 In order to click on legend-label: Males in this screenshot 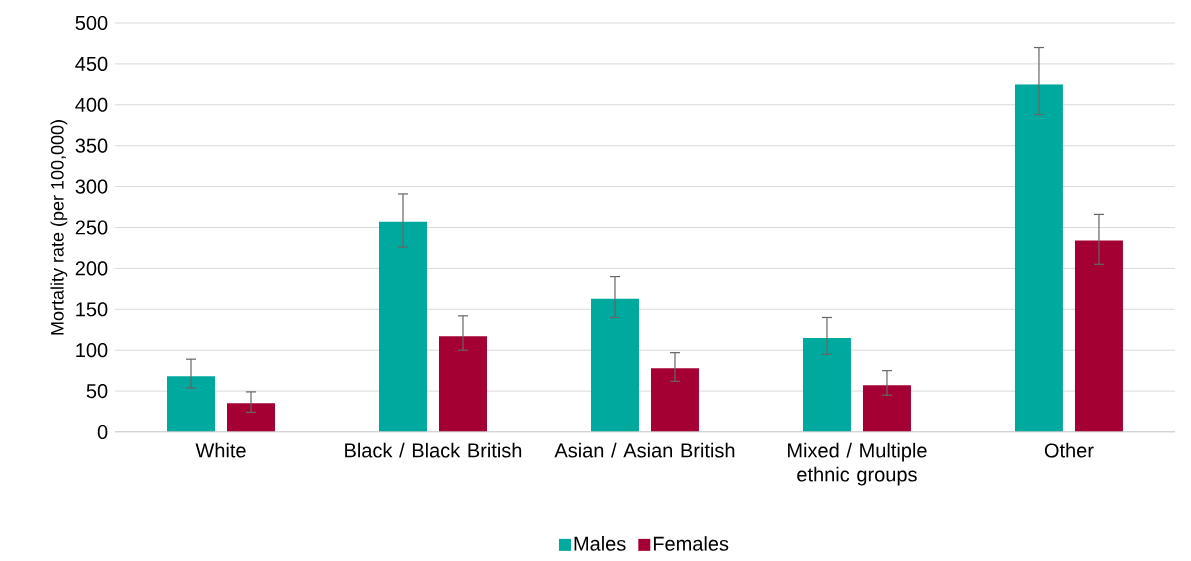, I will do `click(600, 543)`.